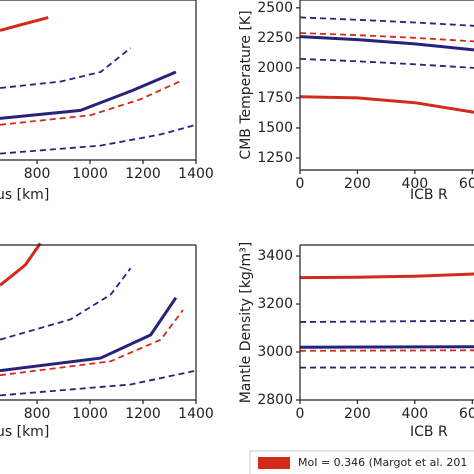 Image resolution: width=474 pixels, height=474 pixels. I want to click on y-tick-label: 1250, so click(275, 158).